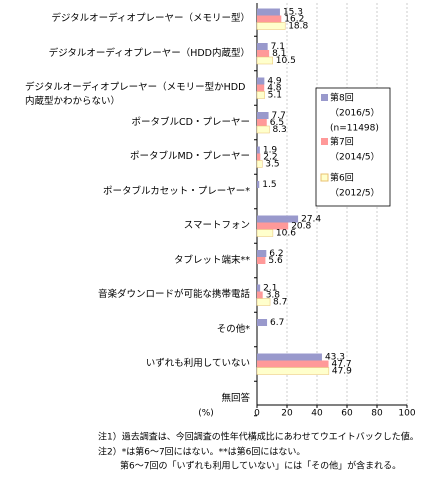  I want to click on value-label: 8.3, so click(279, 130).